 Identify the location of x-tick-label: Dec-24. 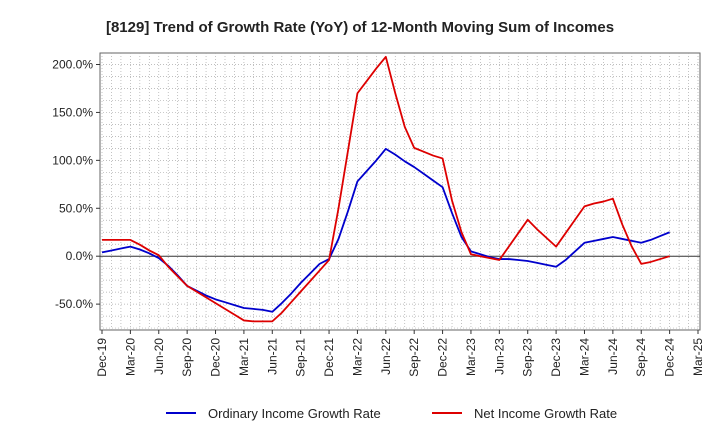
(670, 357).